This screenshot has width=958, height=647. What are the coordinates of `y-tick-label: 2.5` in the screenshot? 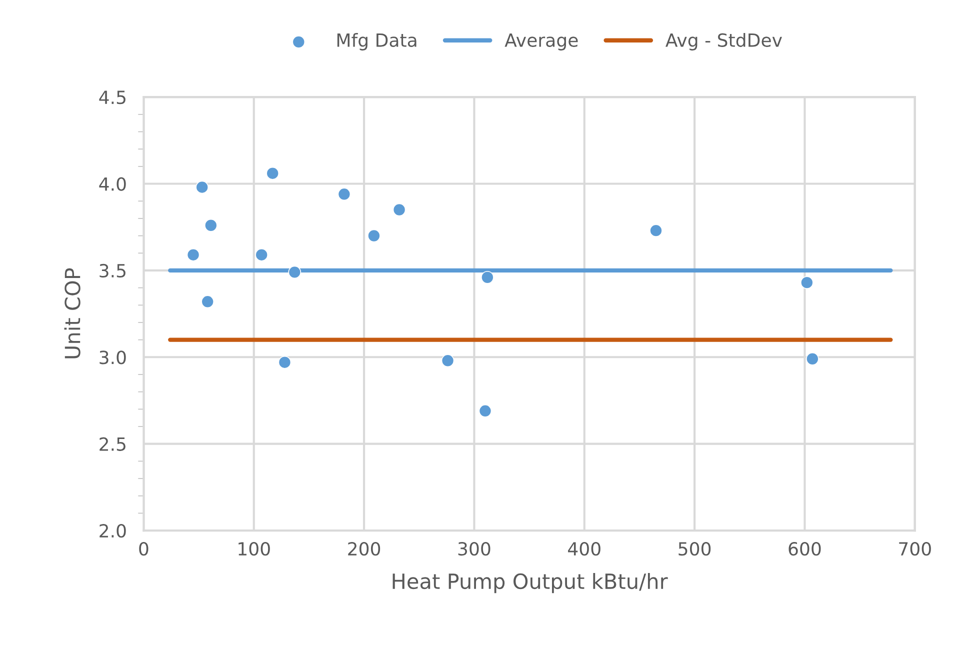 It's located at (113, 444).